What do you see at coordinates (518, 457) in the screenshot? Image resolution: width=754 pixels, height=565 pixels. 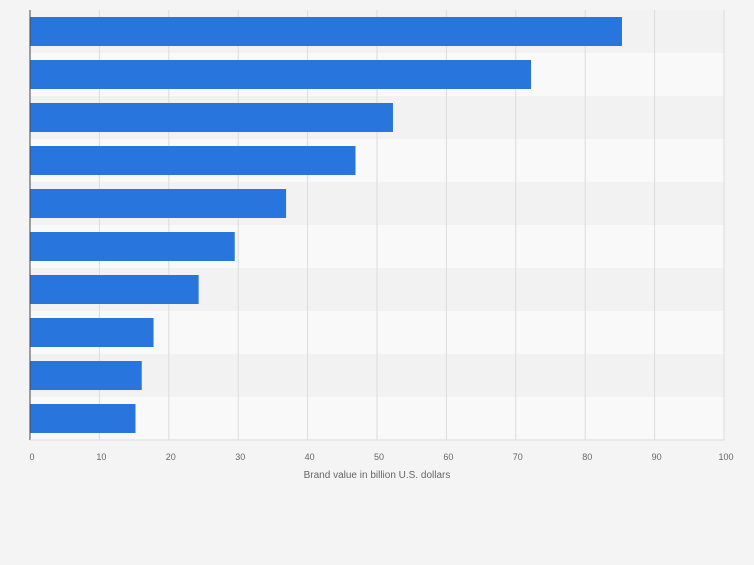 I see `x-tick-label: 70` at bounding box center [518, 457].